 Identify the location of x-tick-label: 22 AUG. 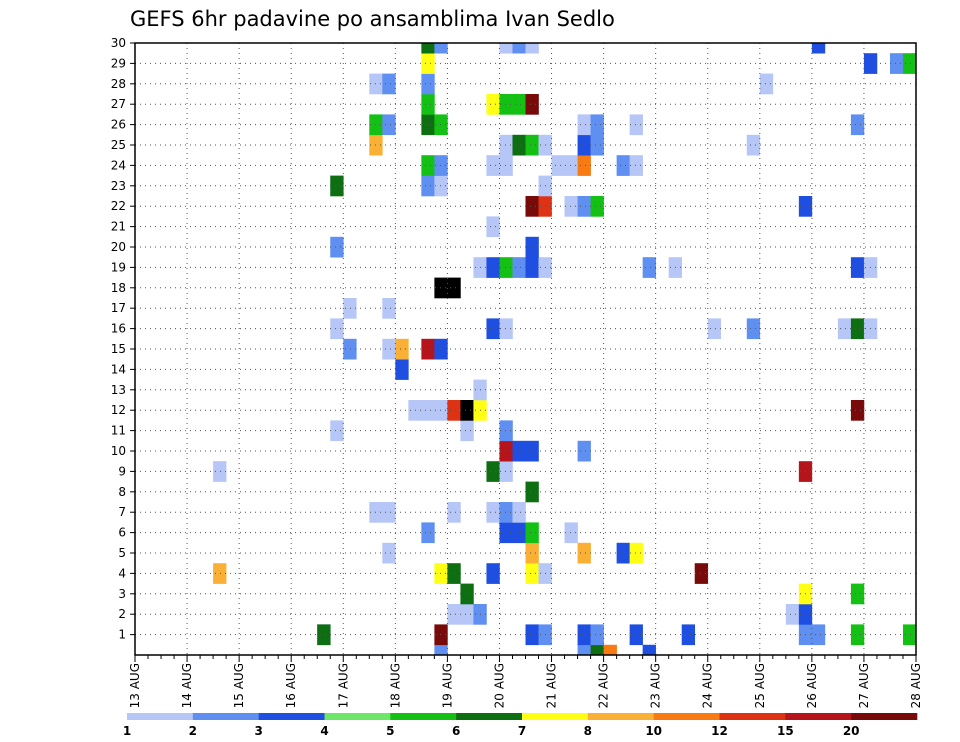
(604, 685).